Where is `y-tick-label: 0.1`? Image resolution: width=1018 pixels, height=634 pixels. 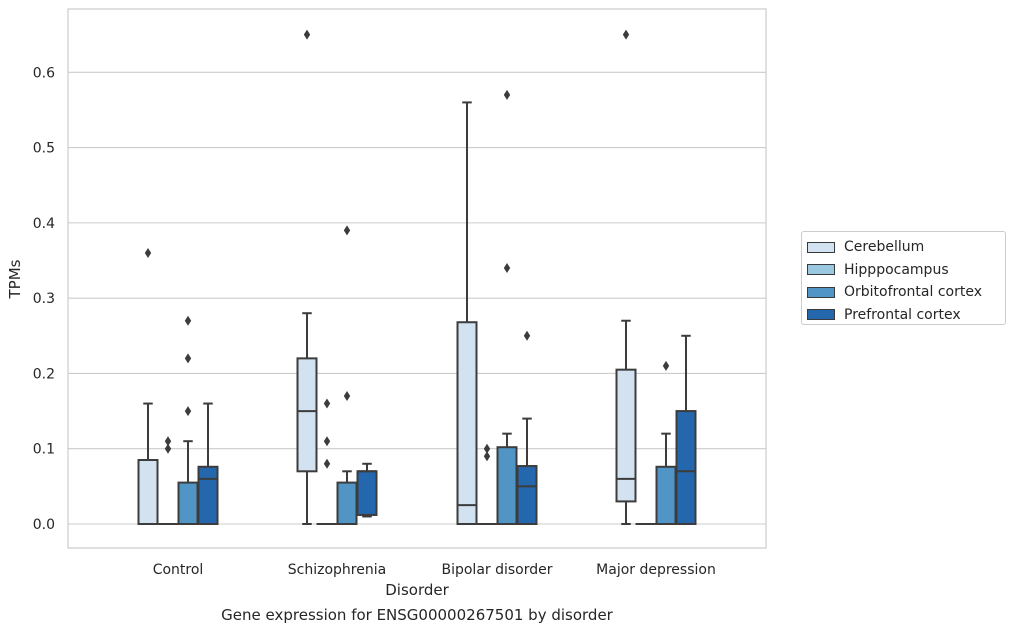 y-tick-label: 0.1 is located at coordinates (44, 450).